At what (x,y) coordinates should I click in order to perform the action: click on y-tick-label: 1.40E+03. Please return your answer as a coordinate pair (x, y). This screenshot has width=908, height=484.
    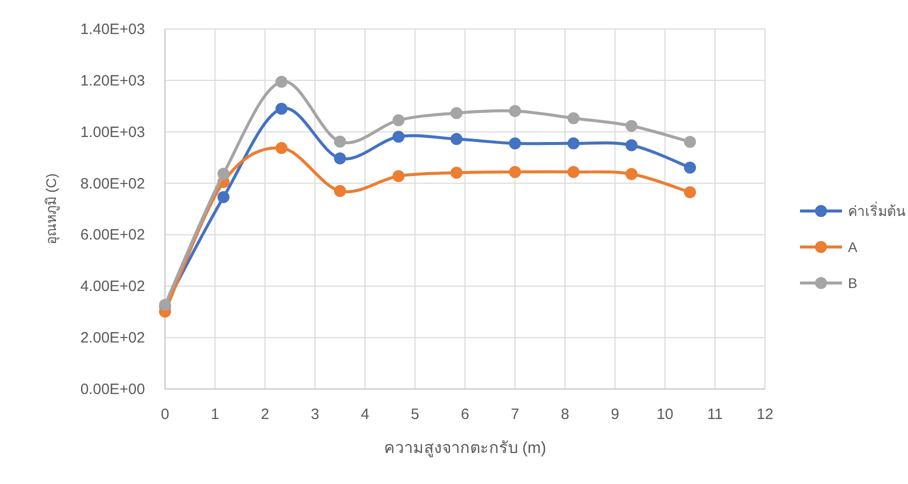
    Looking at the image, I should click on (112, 29).